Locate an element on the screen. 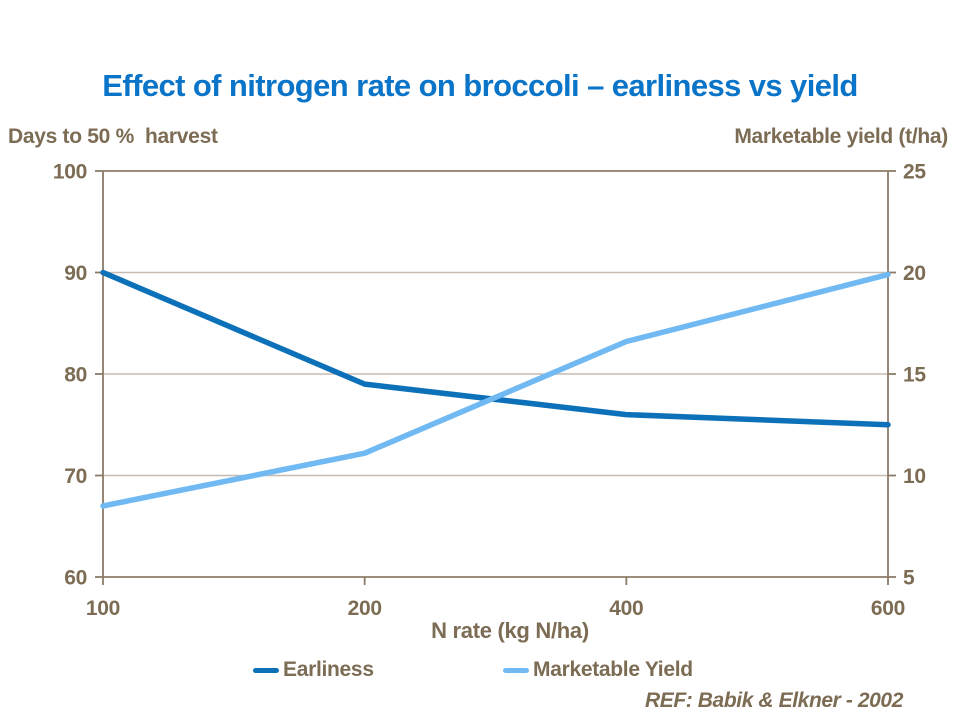 The height and width of the screenshot is (720, 960). legend-item-marketable-yield: Marketable Yield is located at coordinates (598, 670).